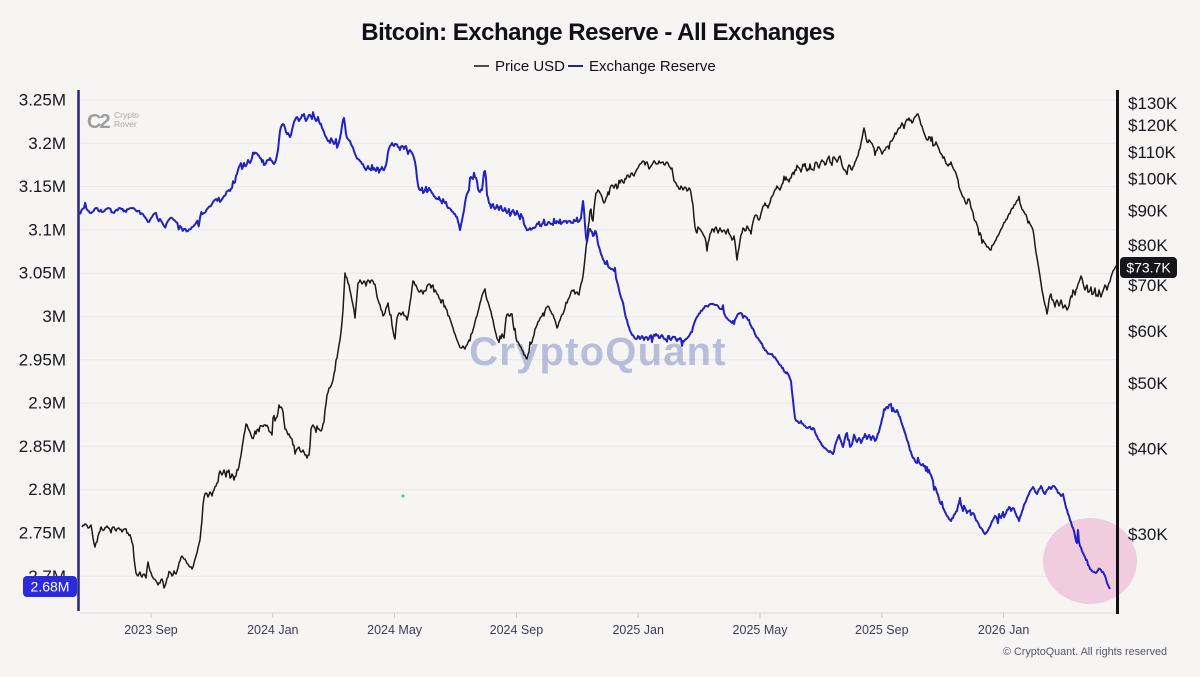 The image size is (1200, 677). I want to click on svg-text: $60K, so click(1148, 331).